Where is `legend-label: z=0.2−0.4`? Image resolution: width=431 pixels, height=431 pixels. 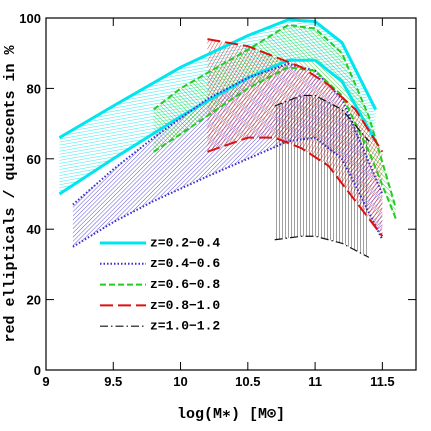
legend-label: z=0.2−0.4 is located at coordinates (185, 242).